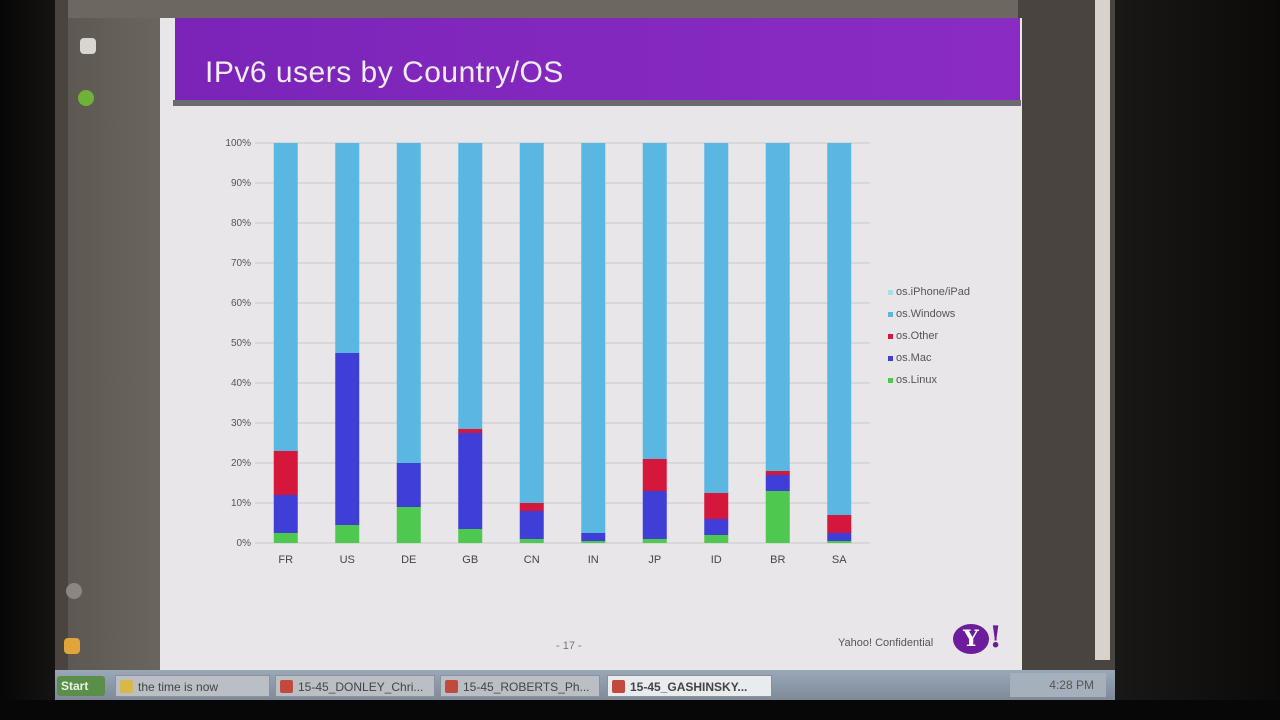 The image size is (1280, 720). What do you see at coordinates (716, 560) in the screenshot?
I see `x-tick-label: ID` at bounding box center [716, 560].